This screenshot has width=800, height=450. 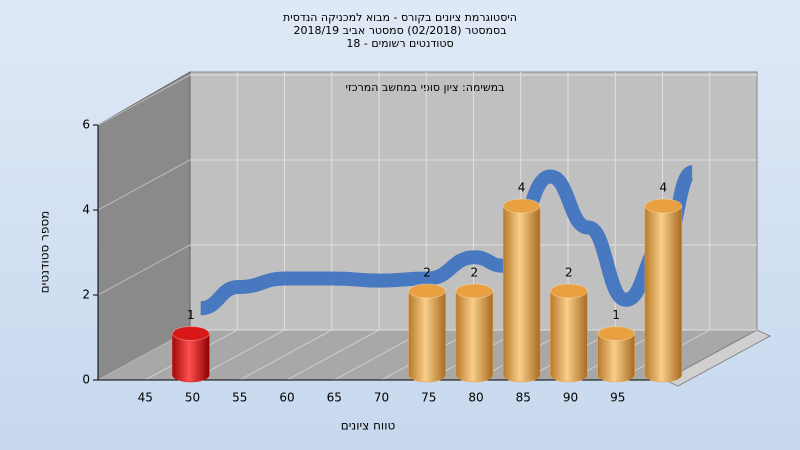 I want to click on x-tick-label: 60, so click(x=286, y=398).